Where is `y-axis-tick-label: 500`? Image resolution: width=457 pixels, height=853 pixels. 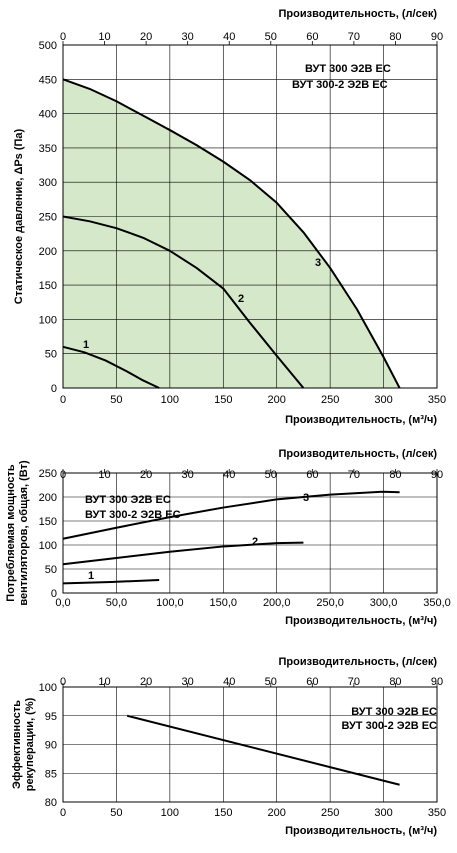
y-axis-tick-label: 500 is located at coordinates (48, 46).